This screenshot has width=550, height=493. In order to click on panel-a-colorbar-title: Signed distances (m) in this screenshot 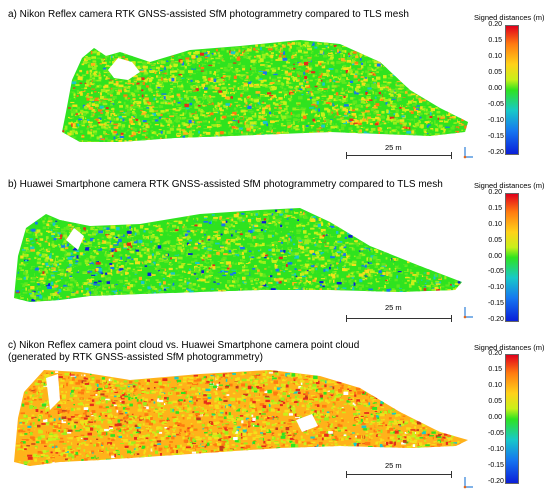, I will do `click(509, 17)`.